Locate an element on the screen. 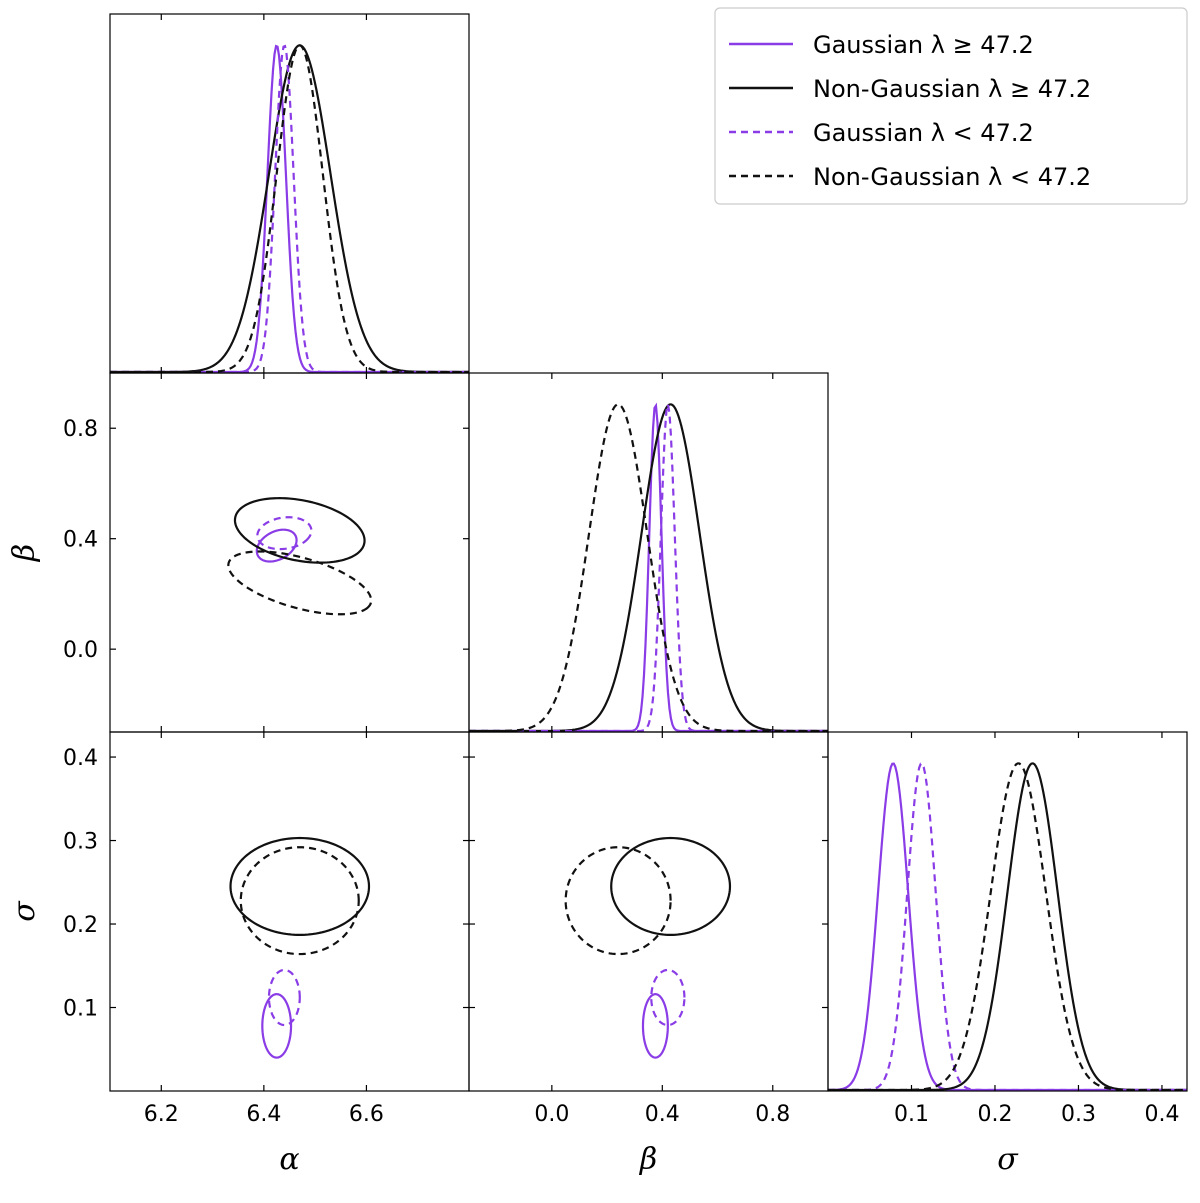  x-tick-label-alpha: 6.6 is located at coordinates (366, 1114).